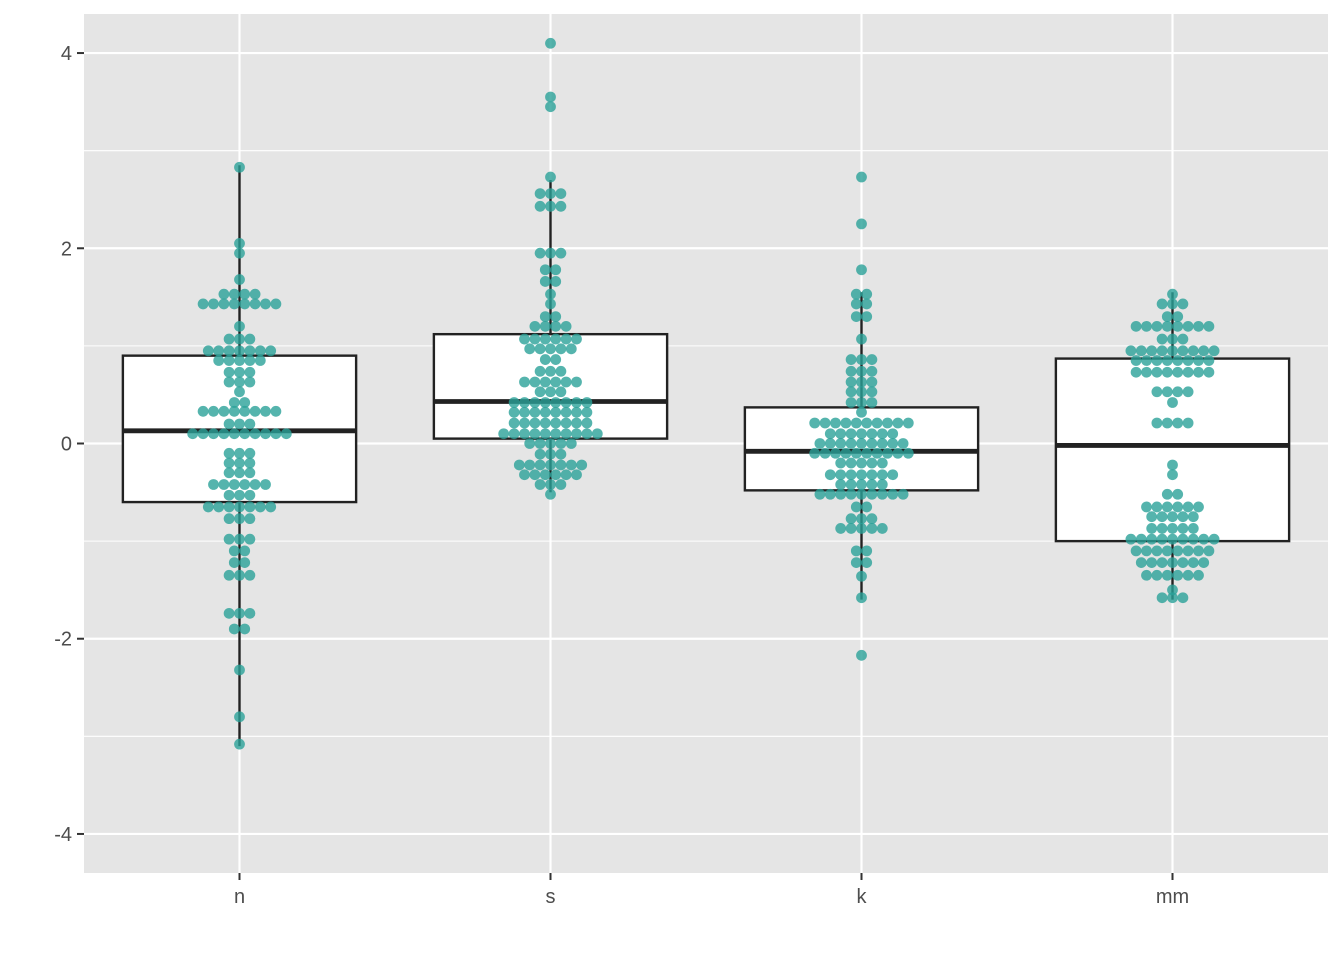 The height and width of the screenshot is (960, 1344). Describe the element at coordinates (63, 835) in the screenshot. I see `y-tick-label: -4` at that location.